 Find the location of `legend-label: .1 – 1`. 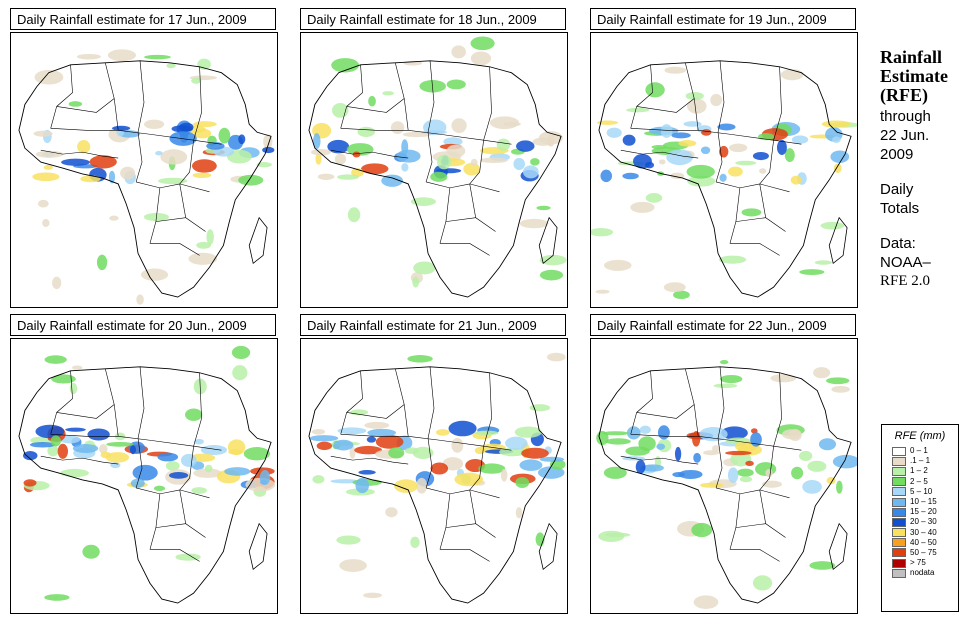

legend-label: .1 – 1 is located at coordinates (920, 461).